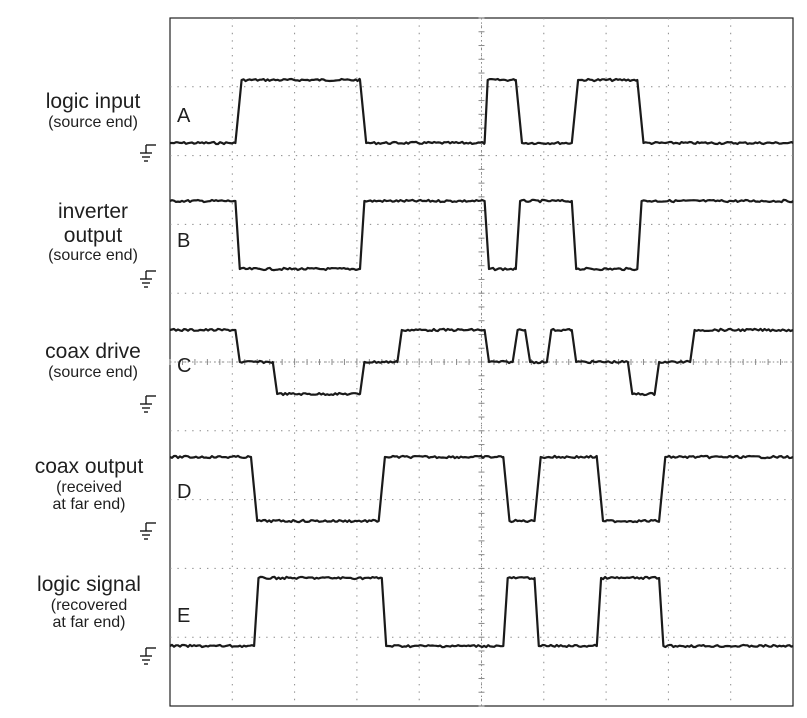 The image size is (807, 718). I want to click on label-channel-d: coax output (received at far end), so click(89, 484).